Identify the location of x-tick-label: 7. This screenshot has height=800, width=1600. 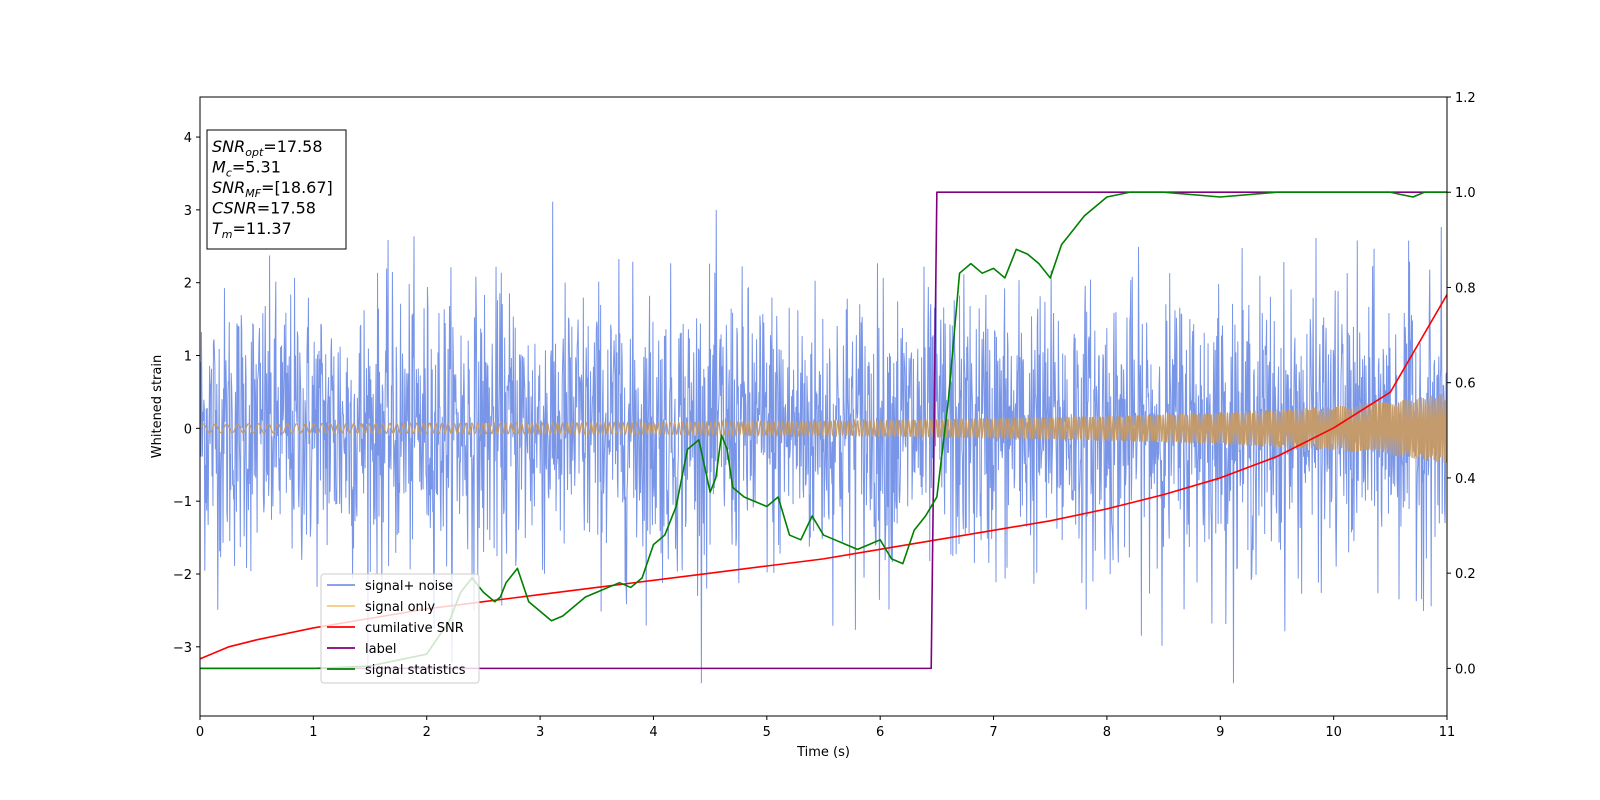
(993, 732).